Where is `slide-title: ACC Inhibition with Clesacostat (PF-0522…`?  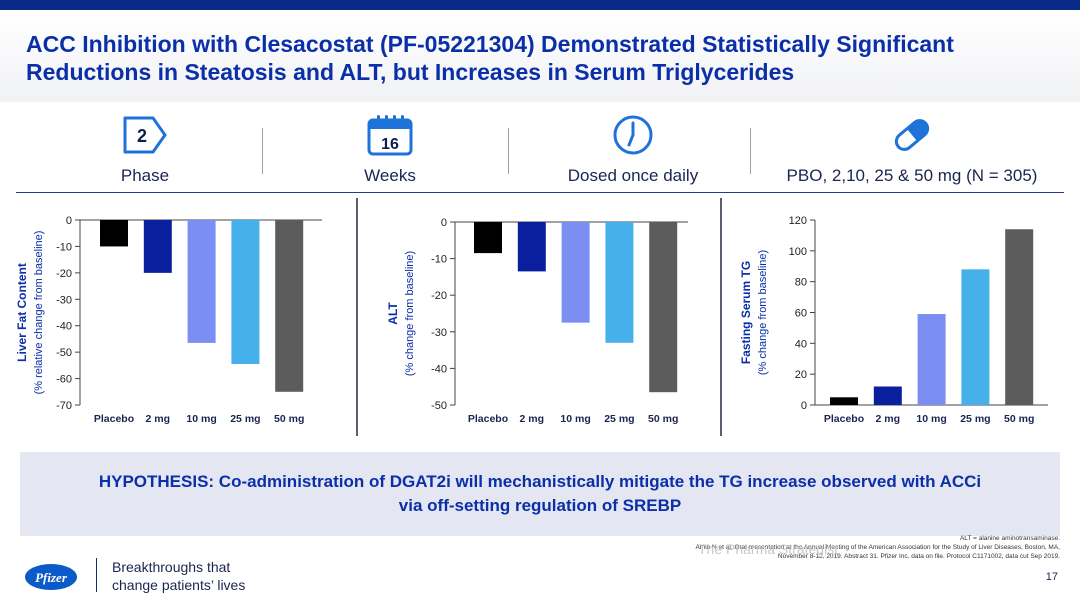 slide-title: ACC Inhibition with Clesacostat (PF-0522… is located at coordinates (541, 58).